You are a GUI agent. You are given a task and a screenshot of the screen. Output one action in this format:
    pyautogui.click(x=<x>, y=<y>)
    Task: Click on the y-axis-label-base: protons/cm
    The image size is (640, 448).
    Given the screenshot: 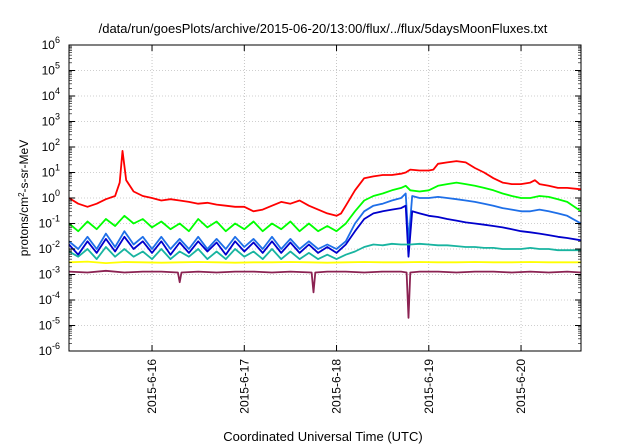 What is the action you would take?
    pyautogui.click(x=24, y=226)
    